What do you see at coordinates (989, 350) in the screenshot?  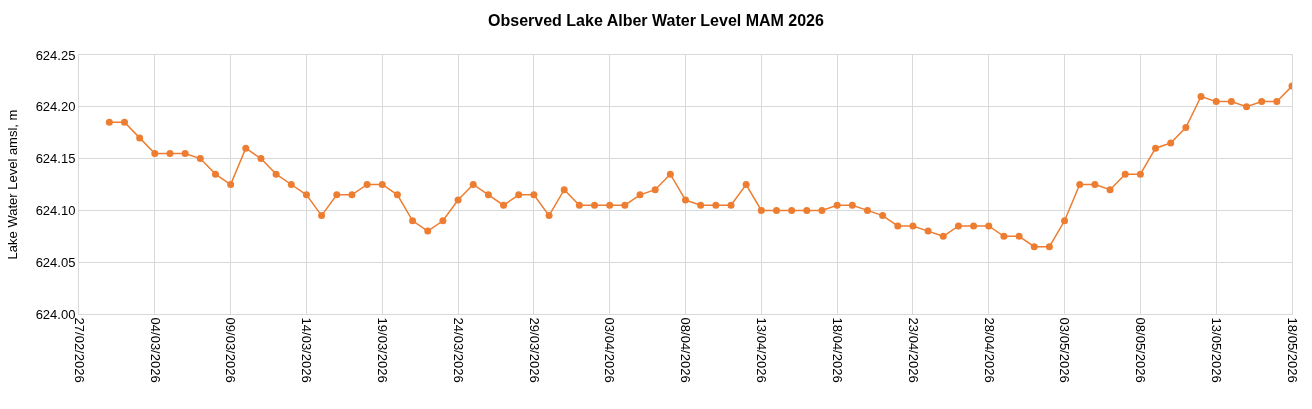 I see `x-tick-label: 28/04/2026` at bounding box center [989, 350].